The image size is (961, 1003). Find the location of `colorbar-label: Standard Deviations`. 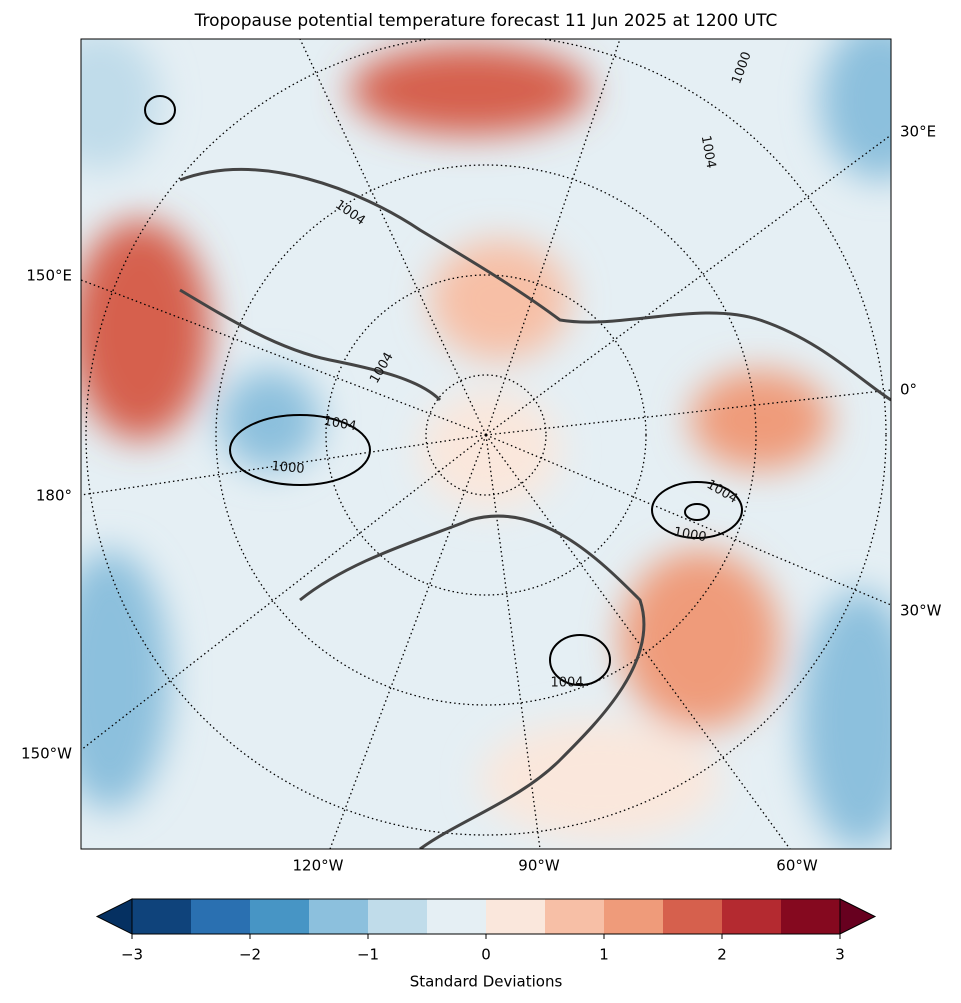

colorbar-label: Standard Deviations is located at coordinates (486, 982).